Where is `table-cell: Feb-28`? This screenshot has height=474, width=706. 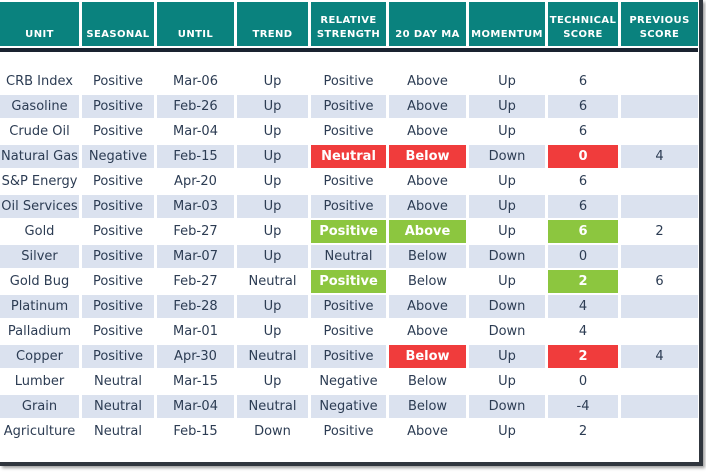
table-cell: Feb-28 is located at coordinates (195, 306).